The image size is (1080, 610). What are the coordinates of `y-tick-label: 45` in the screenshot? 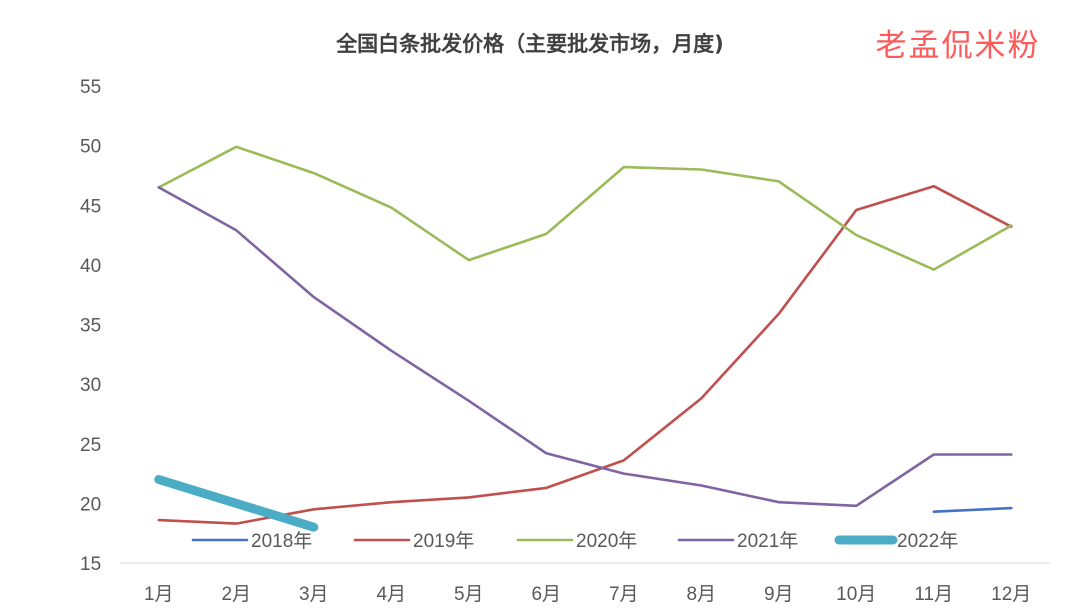 It's located at (90, 206).